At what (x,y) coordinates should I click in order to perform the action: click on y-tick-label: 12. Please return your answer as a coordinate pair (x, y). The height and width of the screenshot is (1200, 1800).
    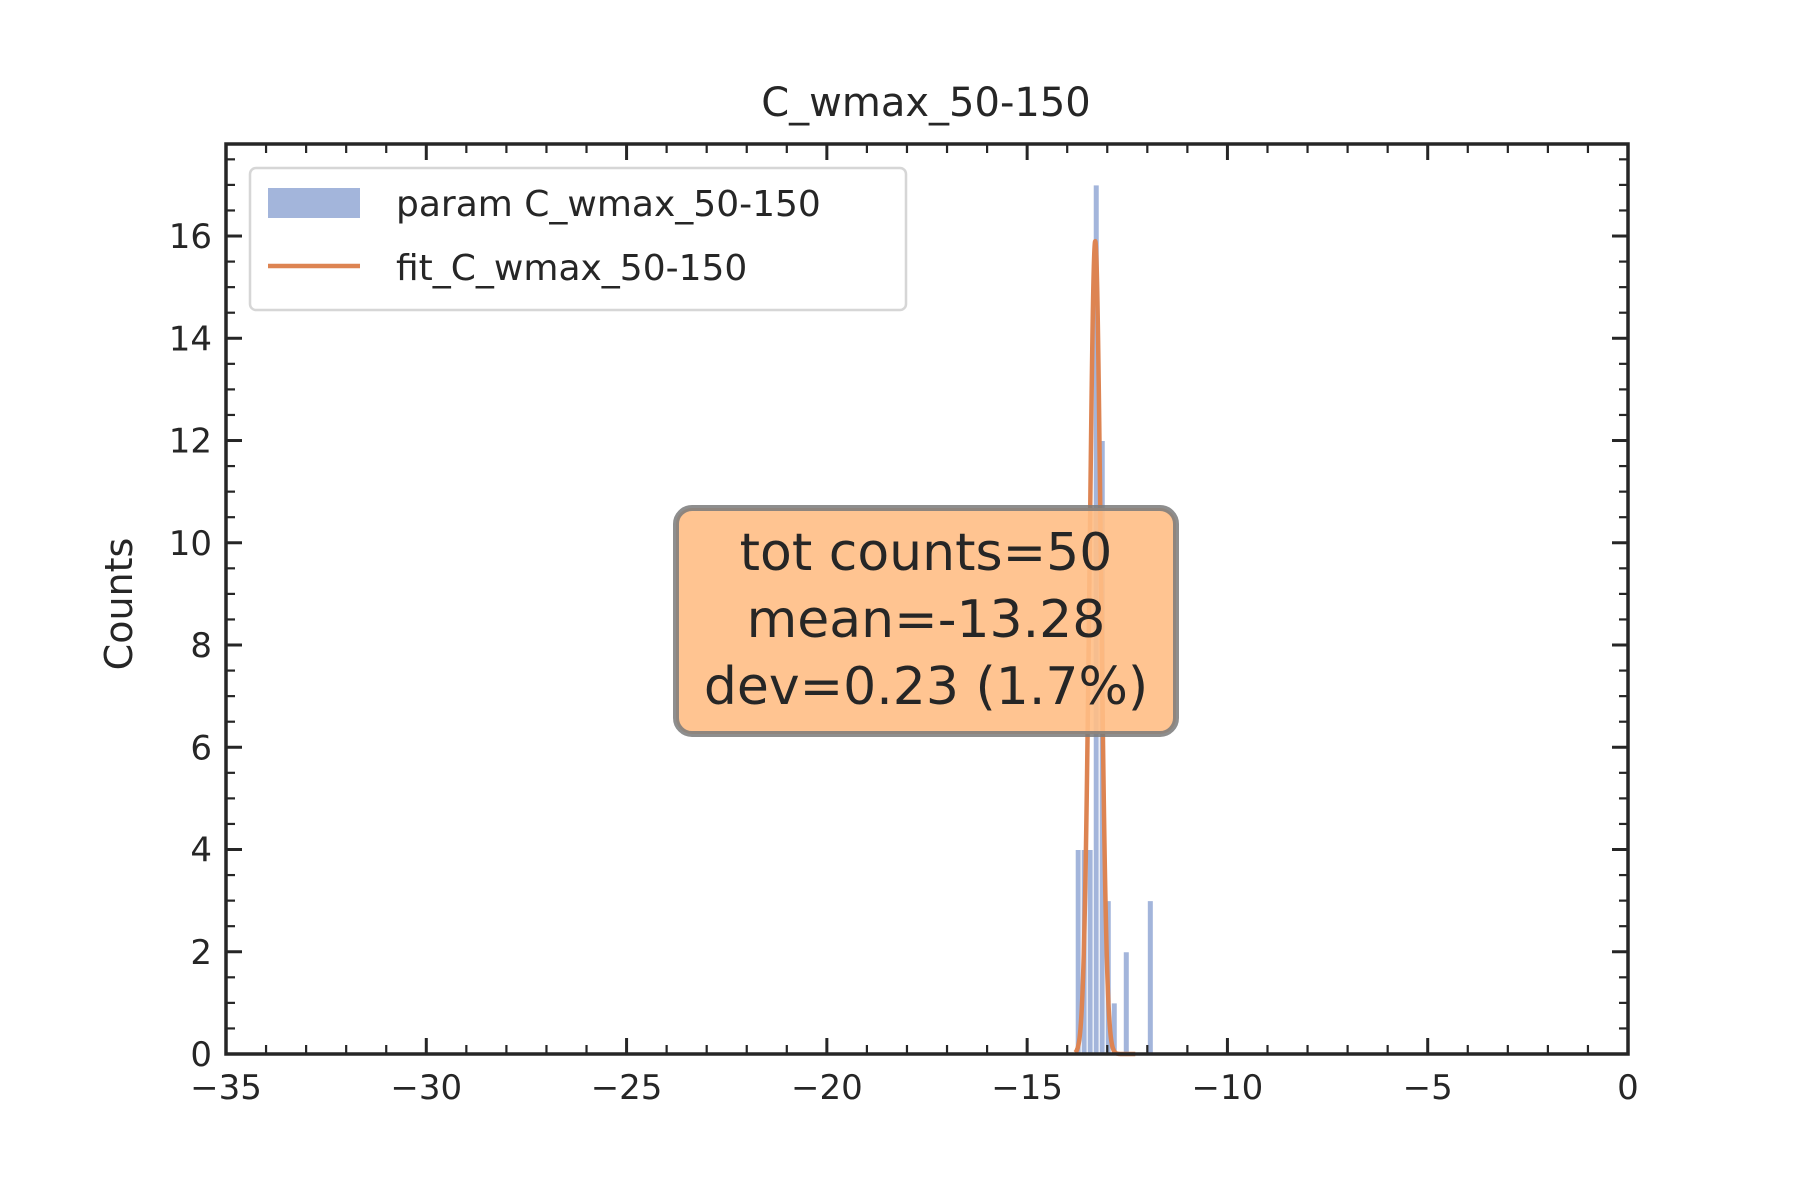
    Looking at the image, I should click on (190, 442).